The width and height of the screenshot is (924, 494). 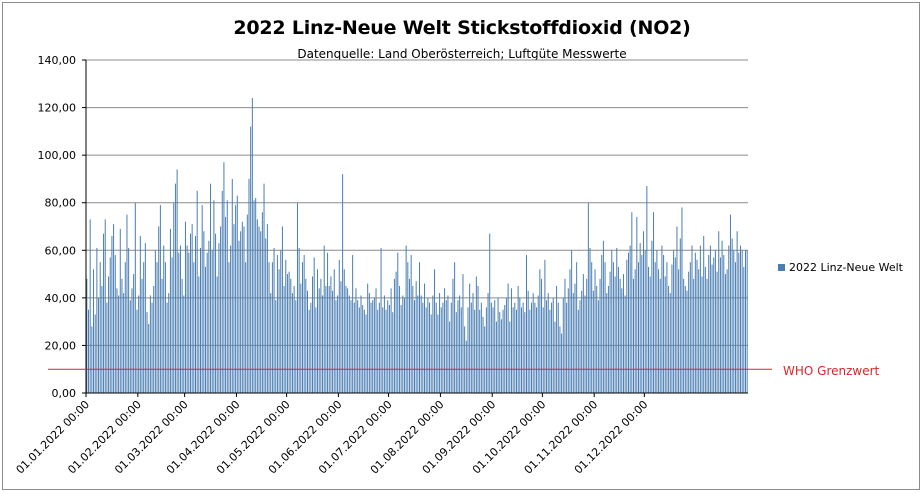 I want to click on y-tick-label: 120,00, so click(x=57, y=108).